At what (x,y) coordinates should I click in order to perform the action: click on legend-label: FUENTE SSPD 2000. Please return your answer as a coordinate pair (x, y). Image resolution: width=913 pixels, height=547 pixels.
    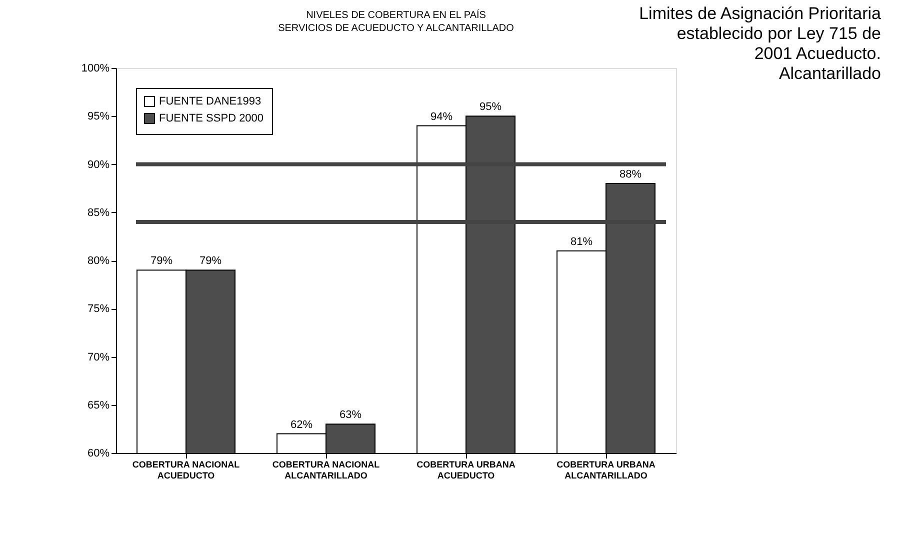
    Looking at the image, I should click on (211, 118).